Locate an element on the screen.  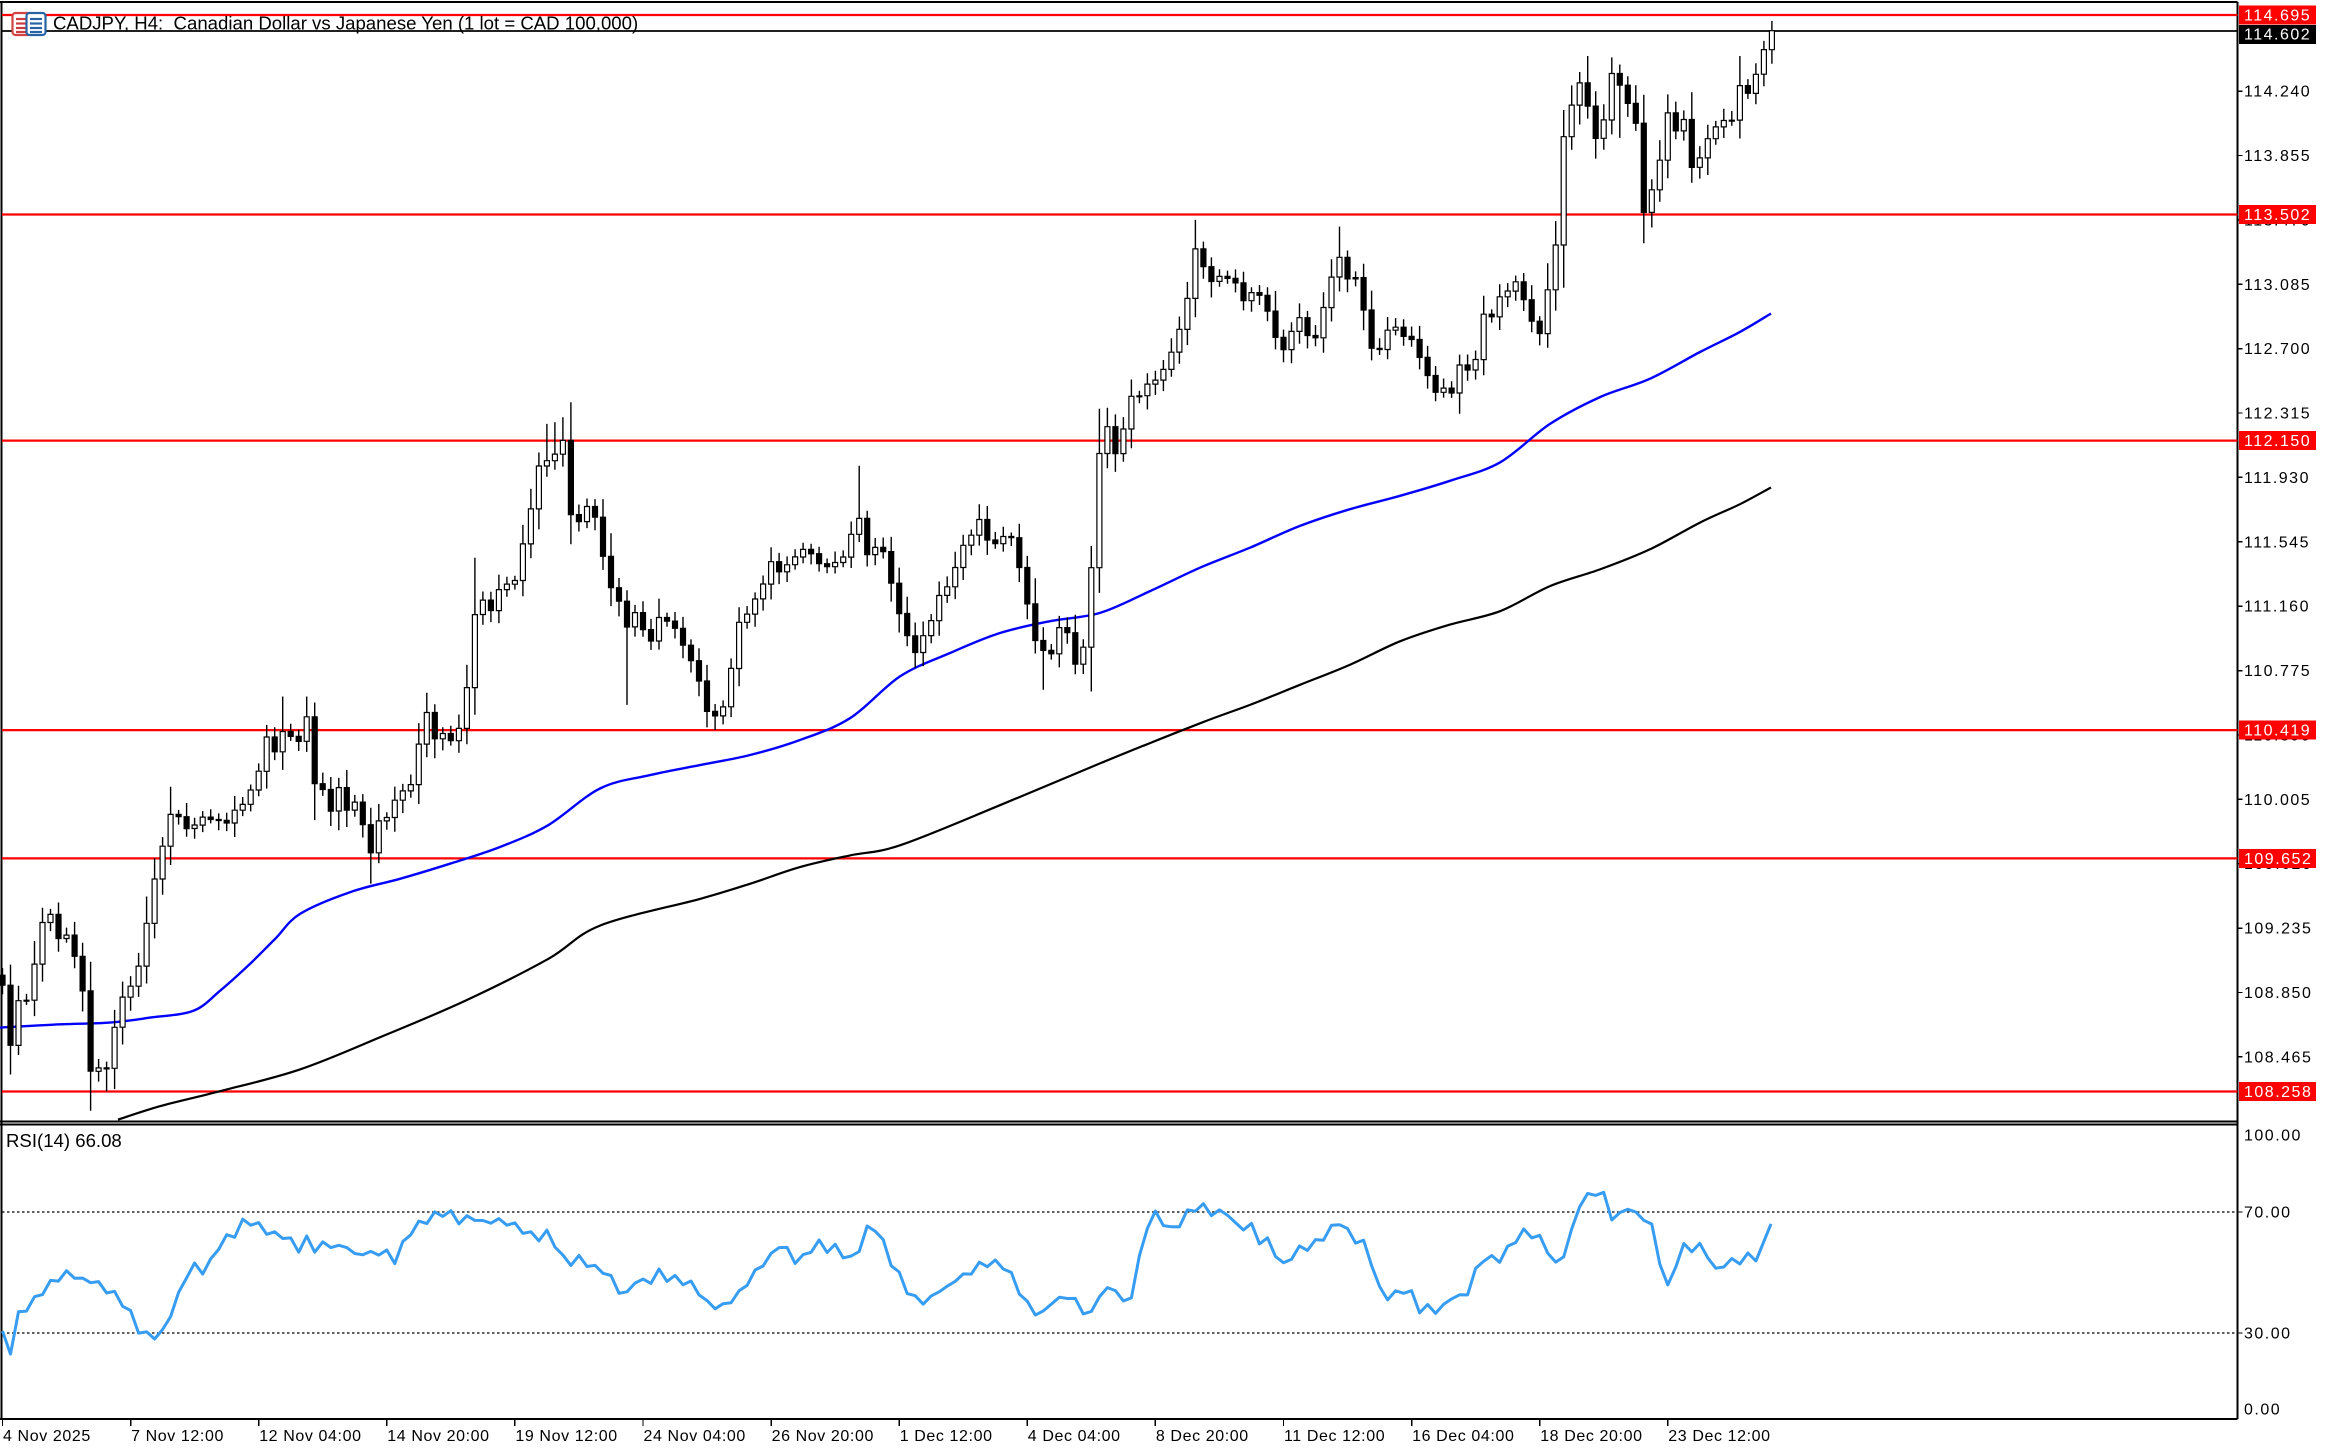
svg-text: 114.695 is located at coordinates (2277, 16).